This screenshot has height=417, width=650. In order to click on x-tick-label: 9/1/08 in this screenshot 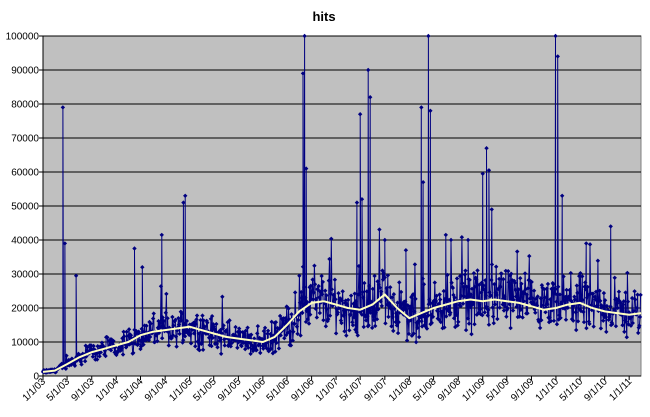, I will do `click(450, 390)`.